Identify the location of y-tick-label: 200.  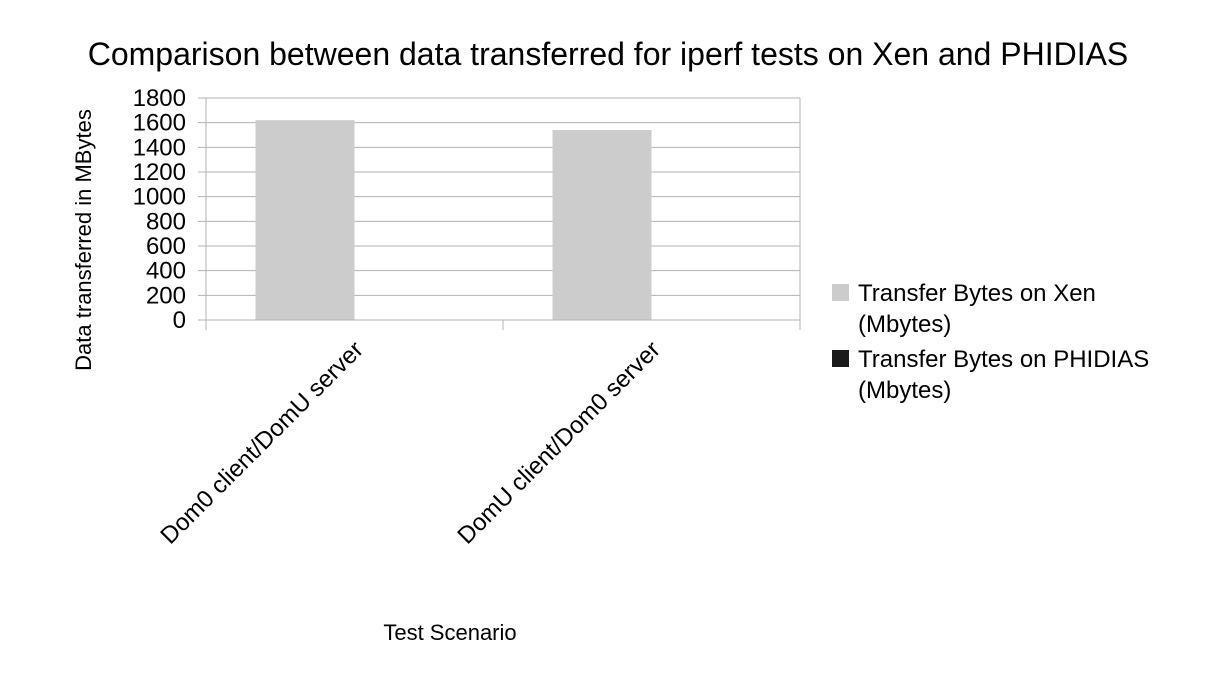
(166, 295).